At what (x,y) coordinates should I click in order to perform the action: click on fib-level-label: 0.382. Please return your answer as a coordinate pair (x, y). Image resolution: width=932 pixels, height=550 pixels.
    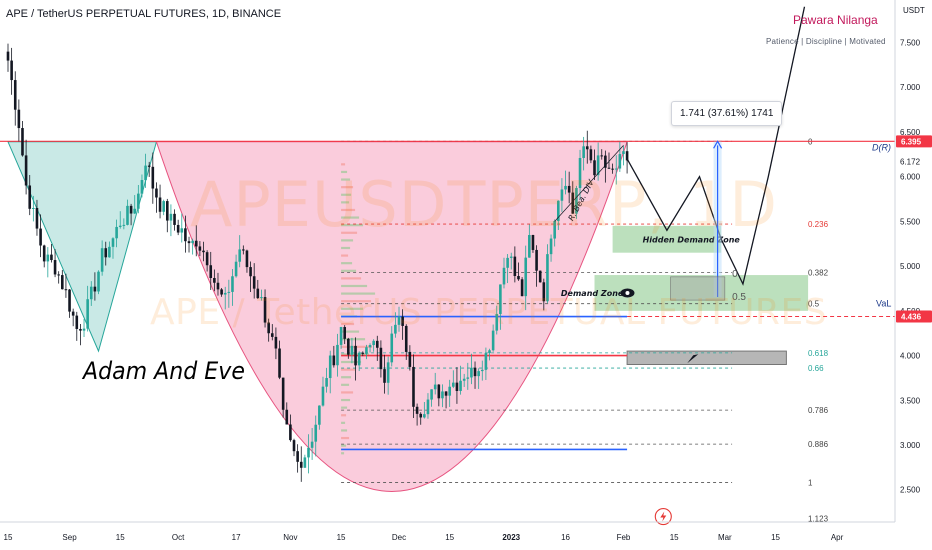
    Looking at the image, I should click on (818, 272).